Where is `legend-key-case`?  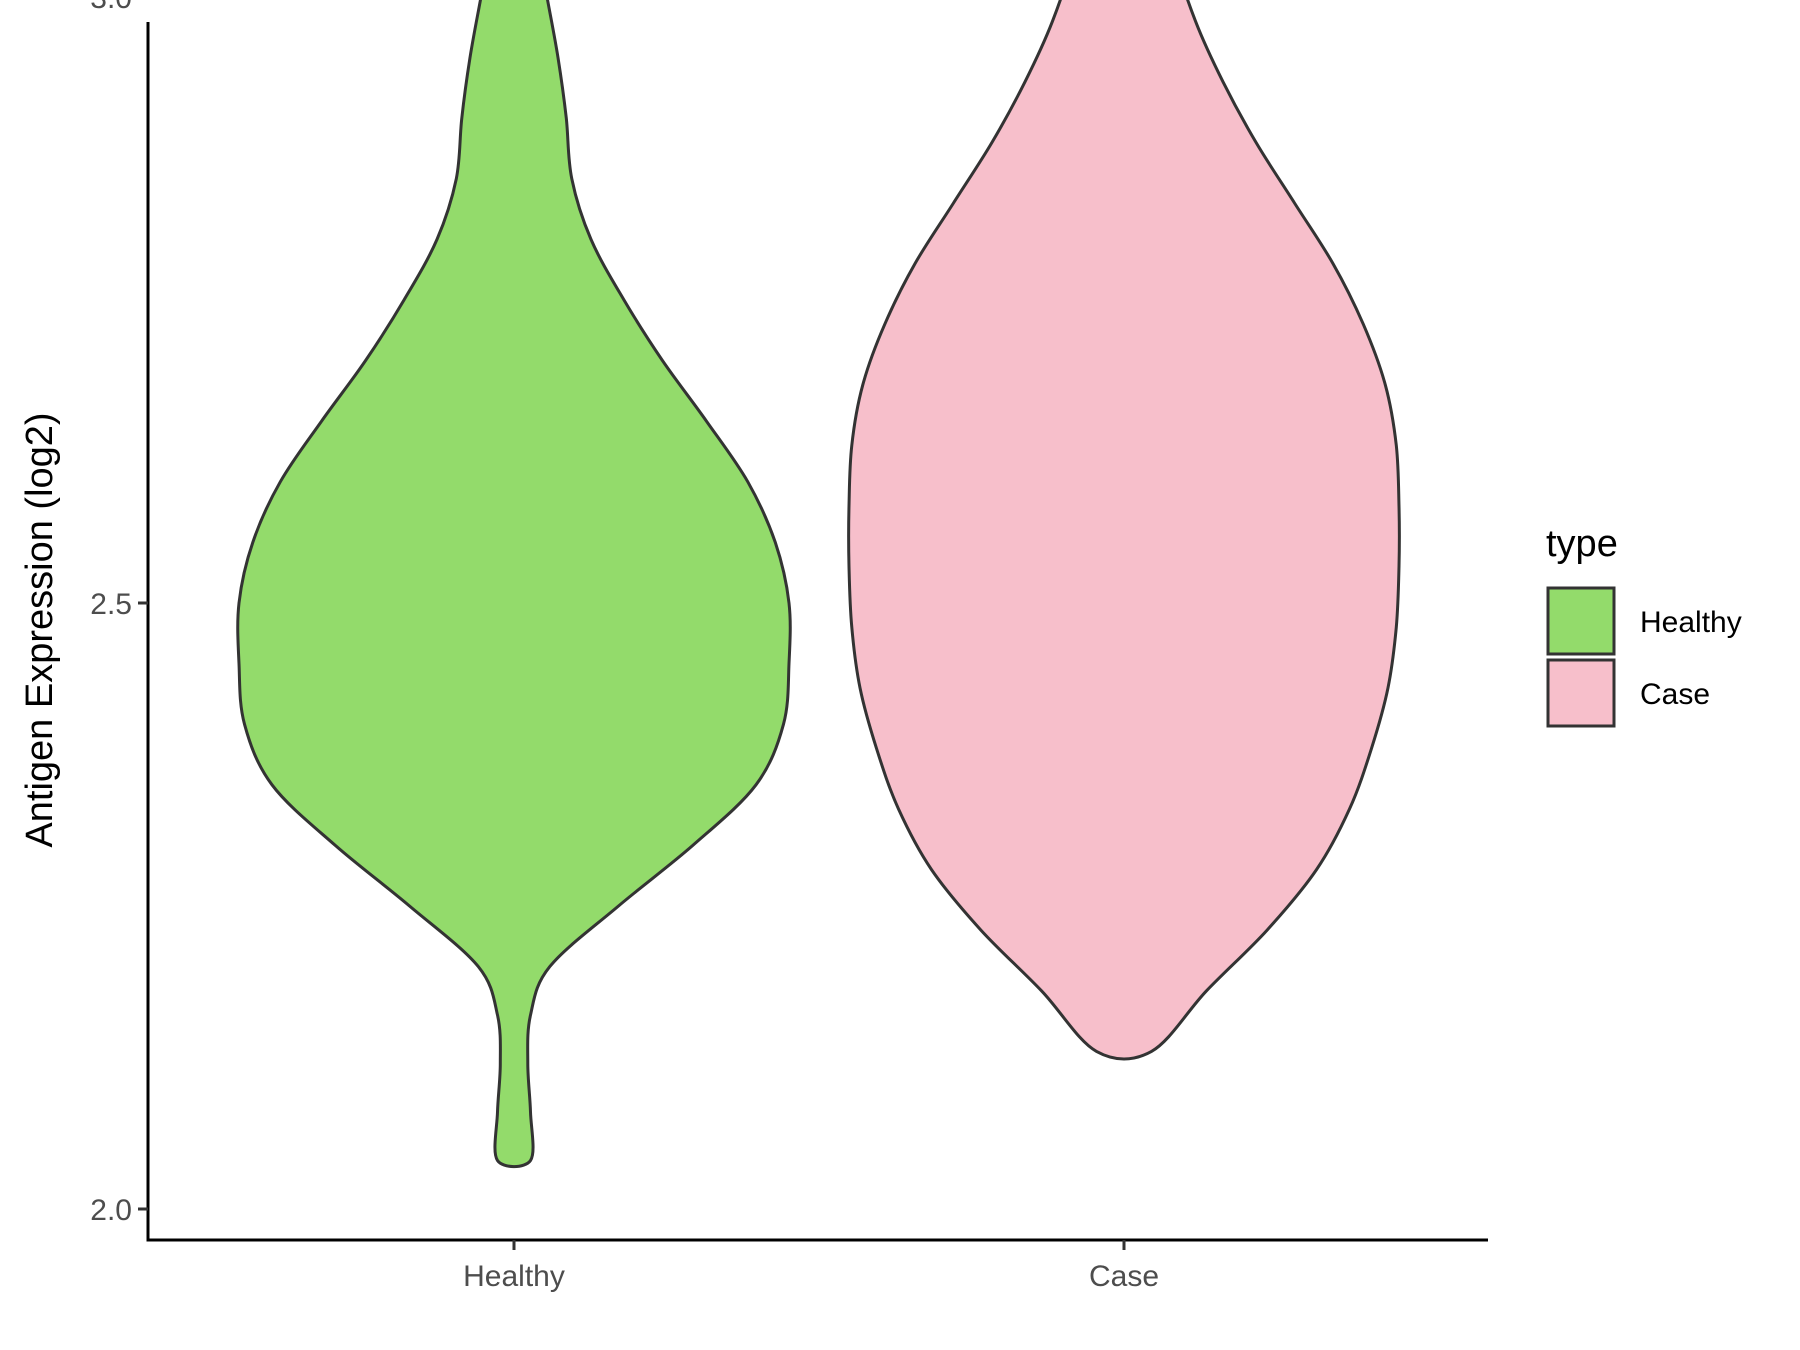 legend-key-case is located at coordinates (1581, 693).